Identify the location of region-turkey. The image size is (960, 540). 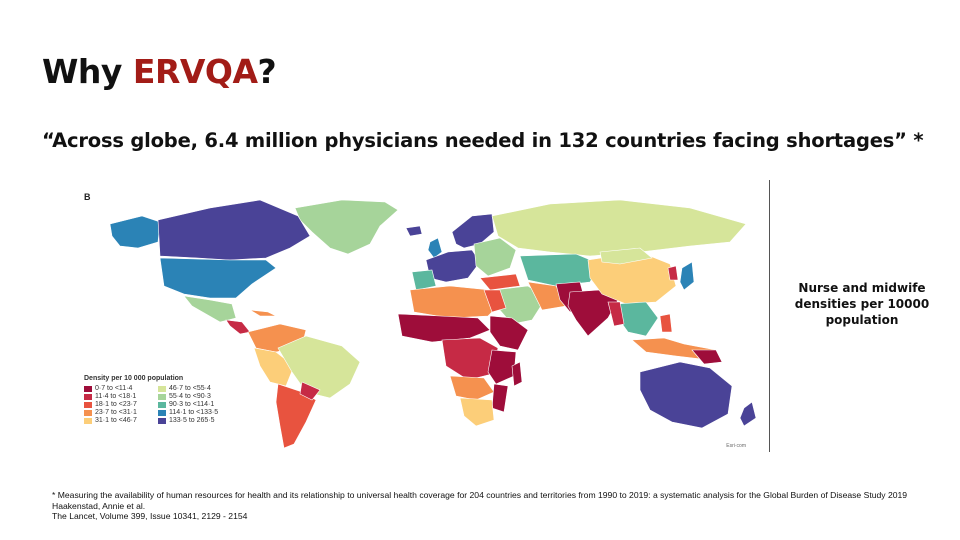
(500, 282).